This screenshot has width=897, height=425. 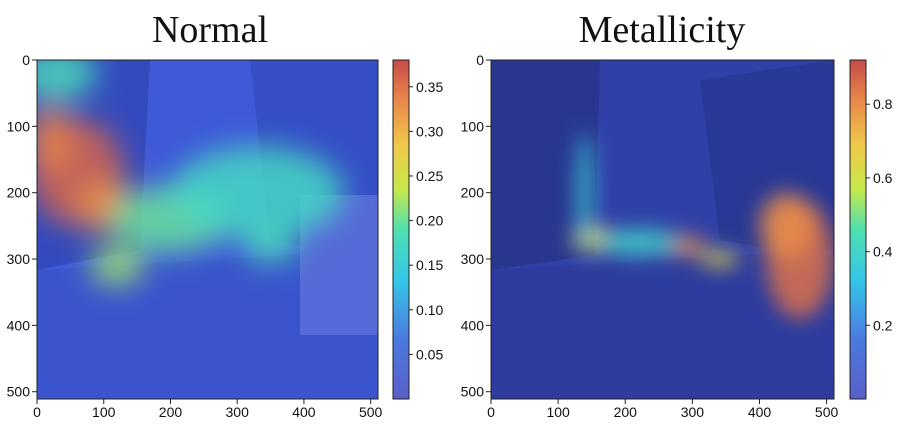 What do you see at coordinates (401, 229) in the screenshot?
I see `colorbar-normal` at bounding box center [401, 229].